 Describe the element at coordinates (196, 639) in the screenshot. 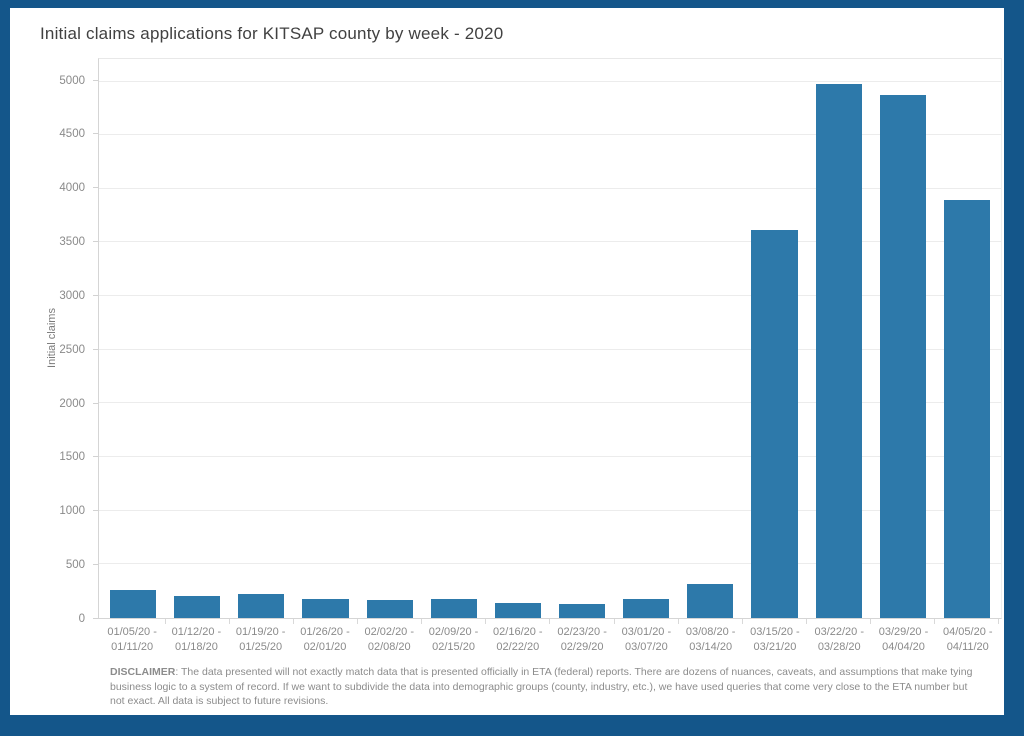

I see `x-axis-label: 01/12/20 -01/18/20` at that location.